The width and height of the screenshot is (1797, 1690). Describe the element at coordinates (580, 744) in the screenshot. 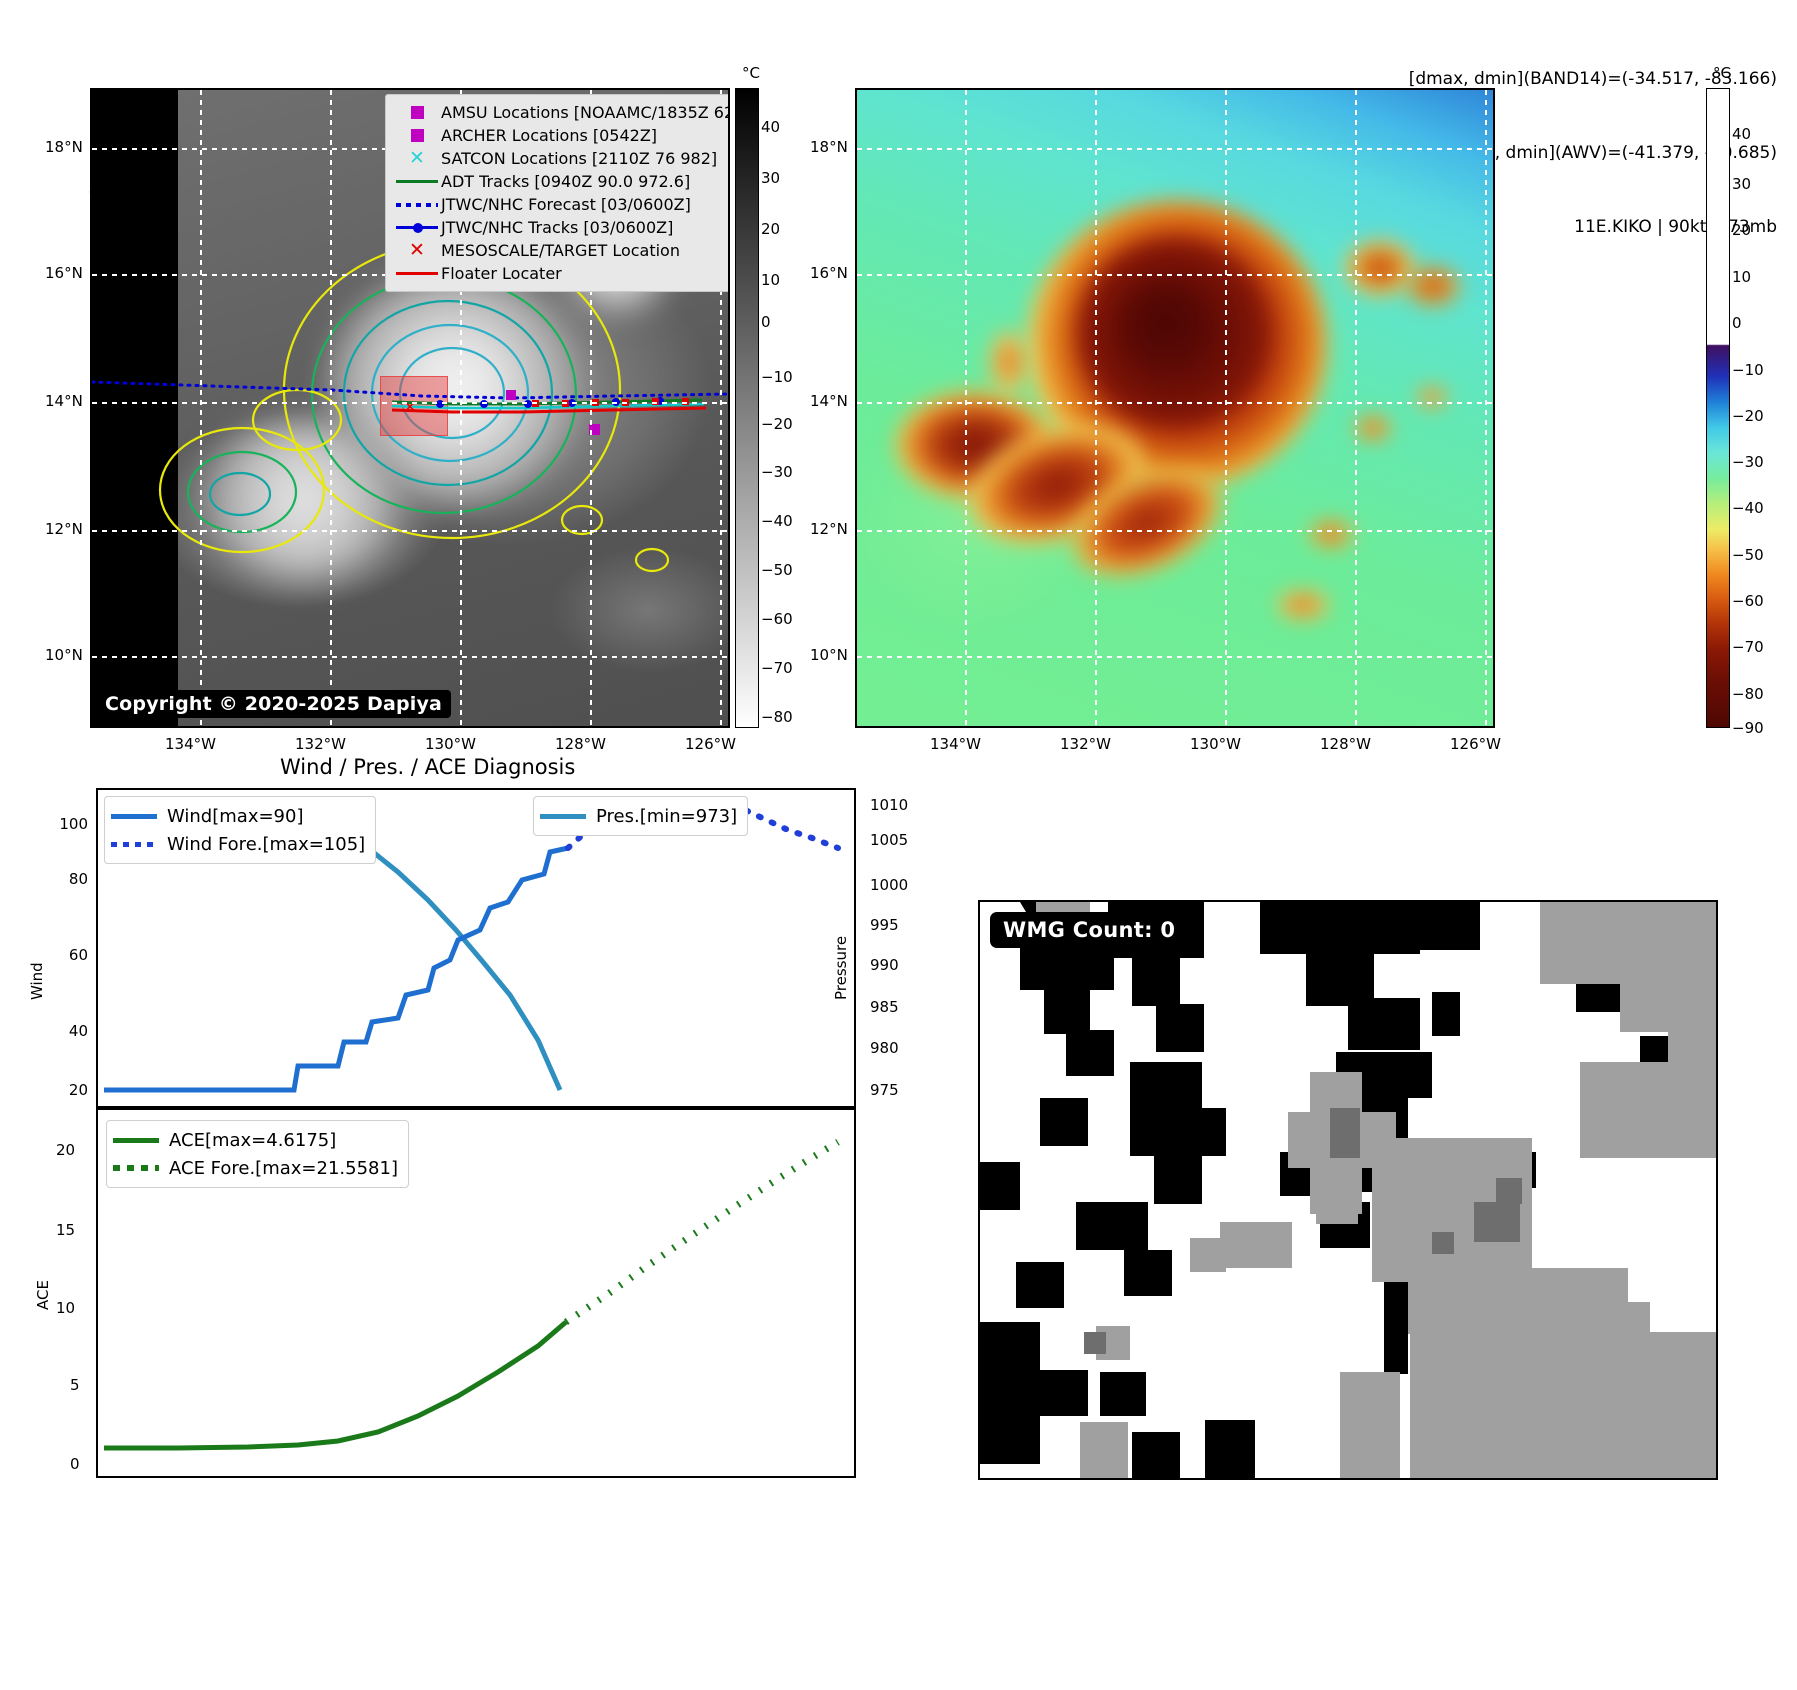

I see `ir-lon-tick-128W: 128°W` at that location.